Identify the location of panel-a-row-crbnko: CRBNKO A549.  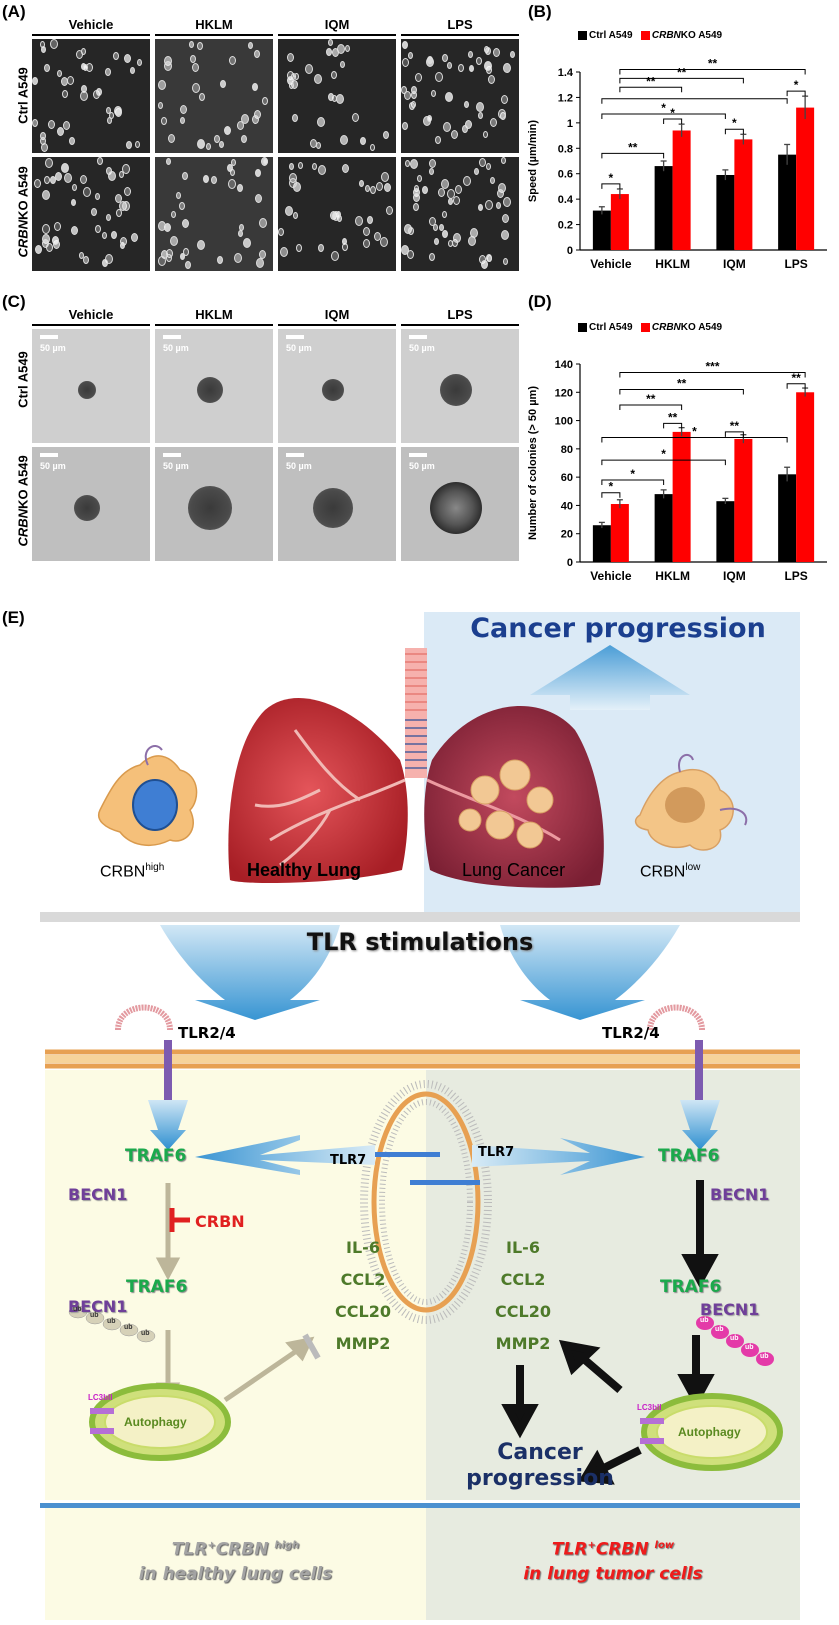
(23, 212).